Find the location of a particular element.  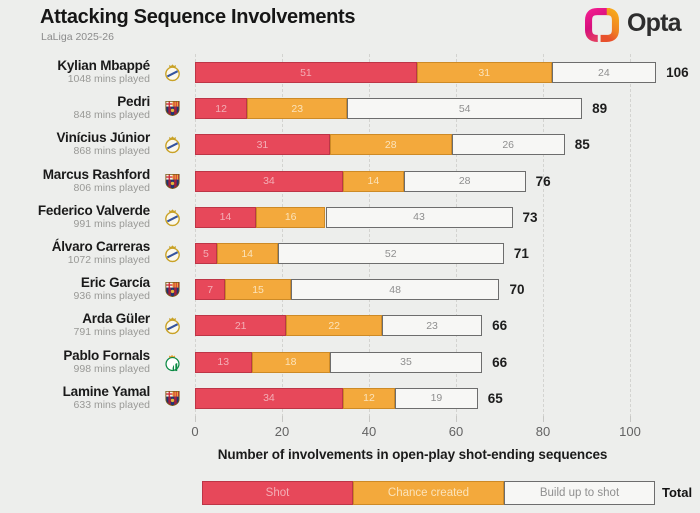

player-name: Eric García is located at coordinates (115, 283).